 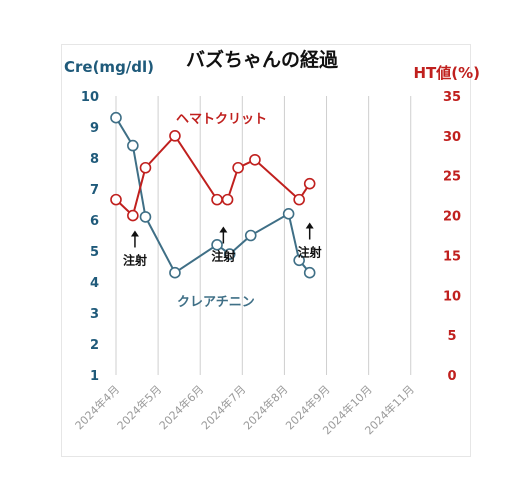 I want to click on y-left-tick-label: 5, so click(x=94, y=252).